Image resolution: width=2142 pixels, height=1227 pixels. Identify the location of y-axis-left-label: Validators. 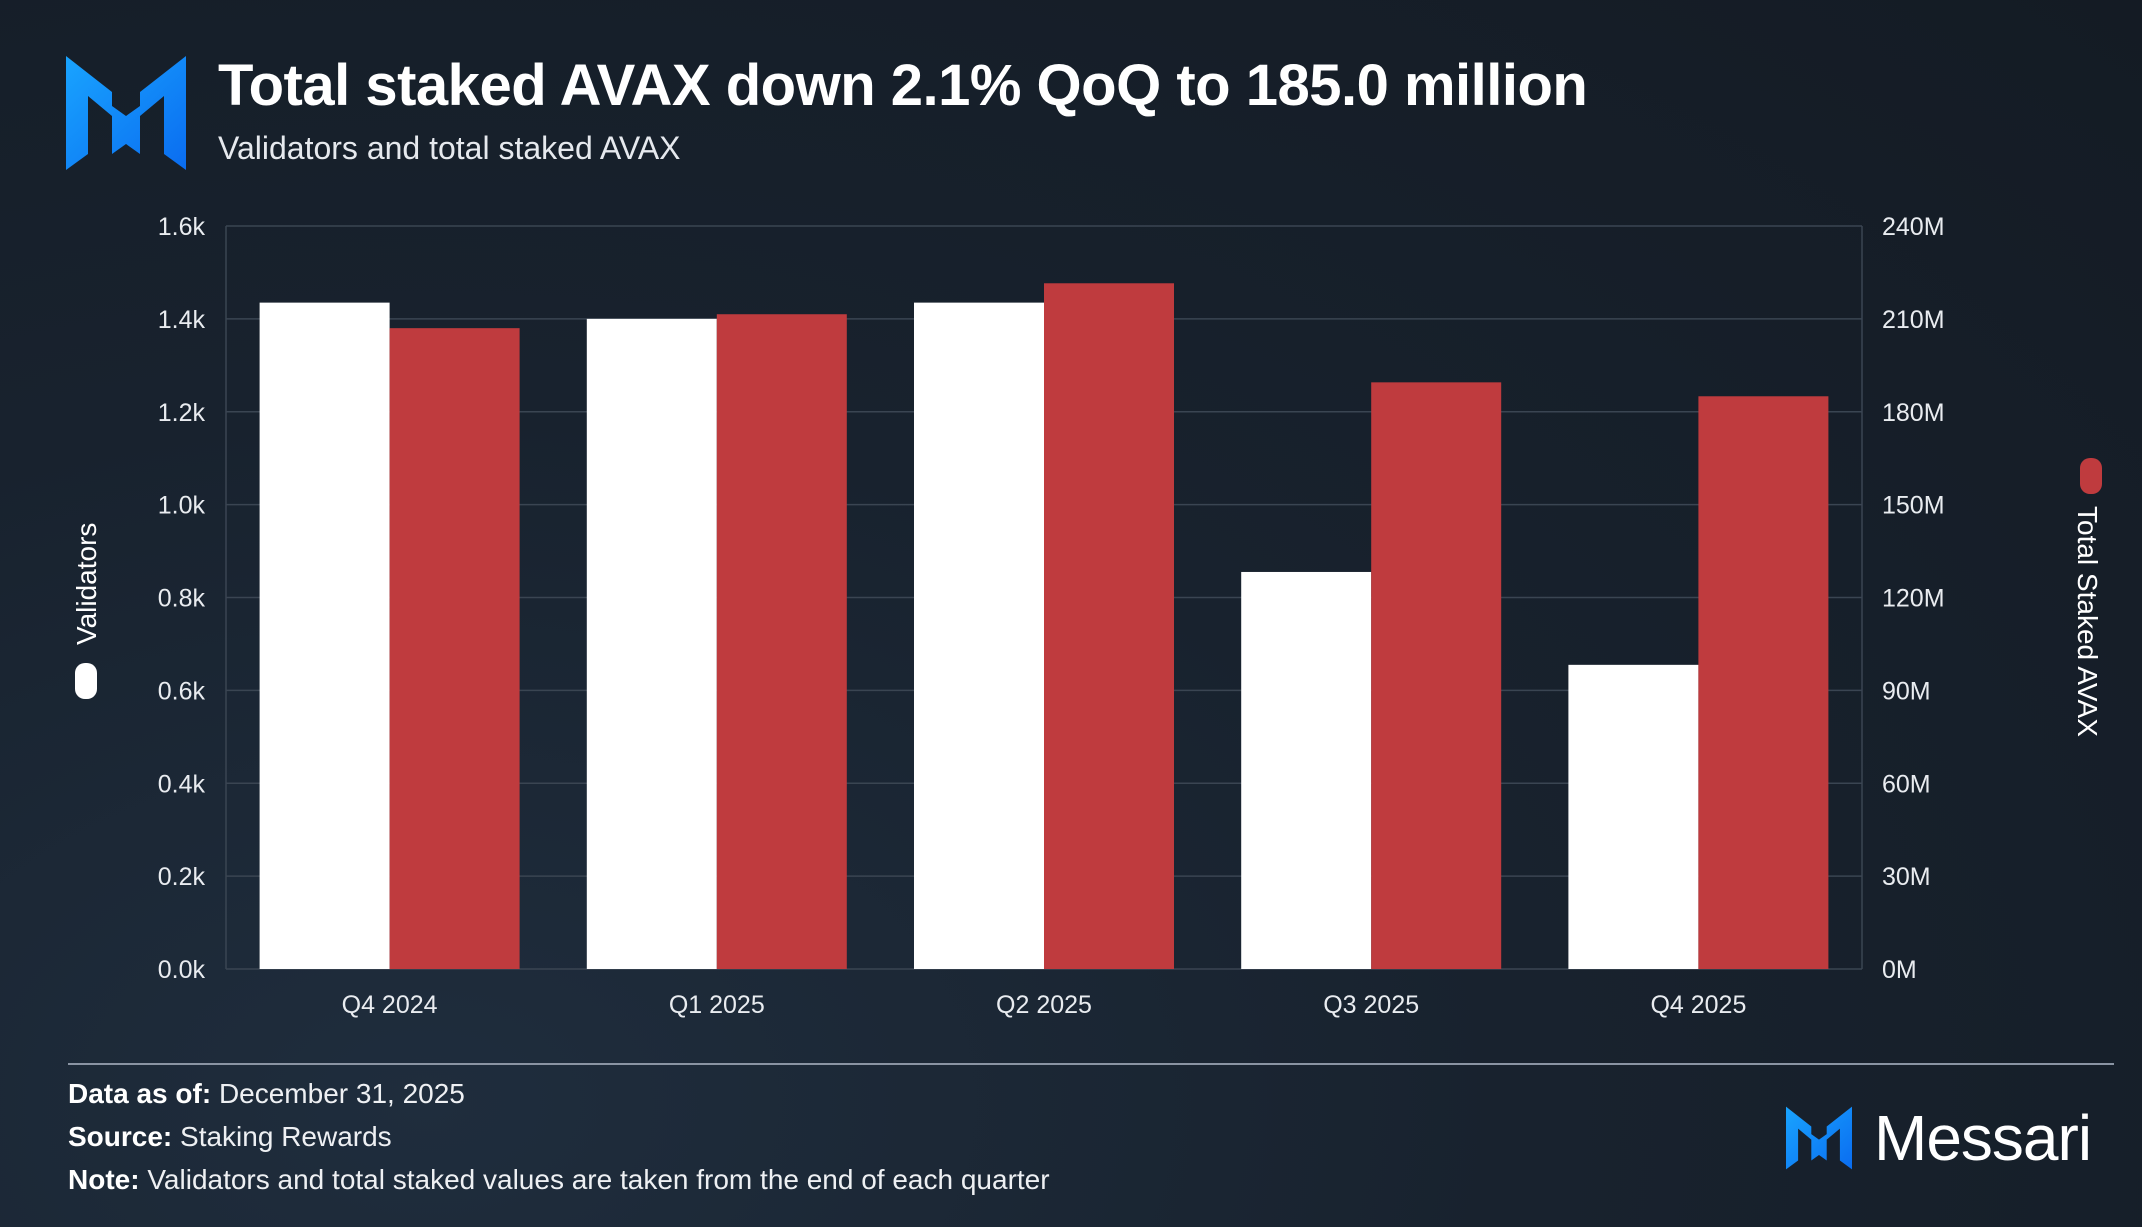
(86, 584).